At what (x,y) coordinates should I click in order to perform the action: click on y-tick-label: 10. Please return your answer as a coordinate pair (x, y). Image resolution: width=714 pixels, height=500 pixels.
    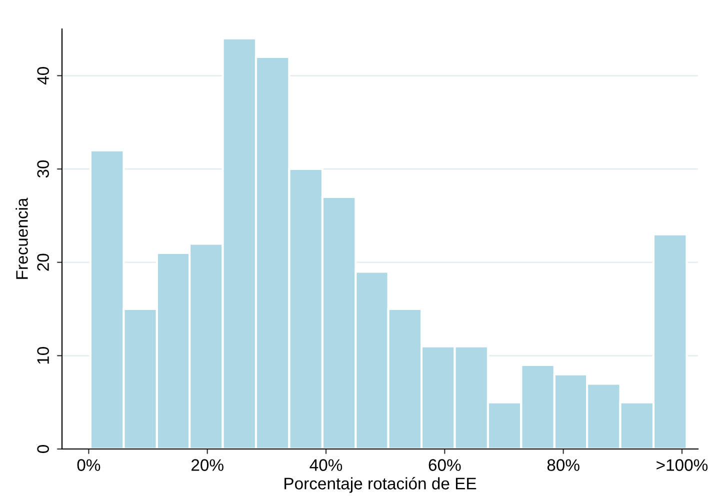
    Looking at the image, I should click on (43, 355).